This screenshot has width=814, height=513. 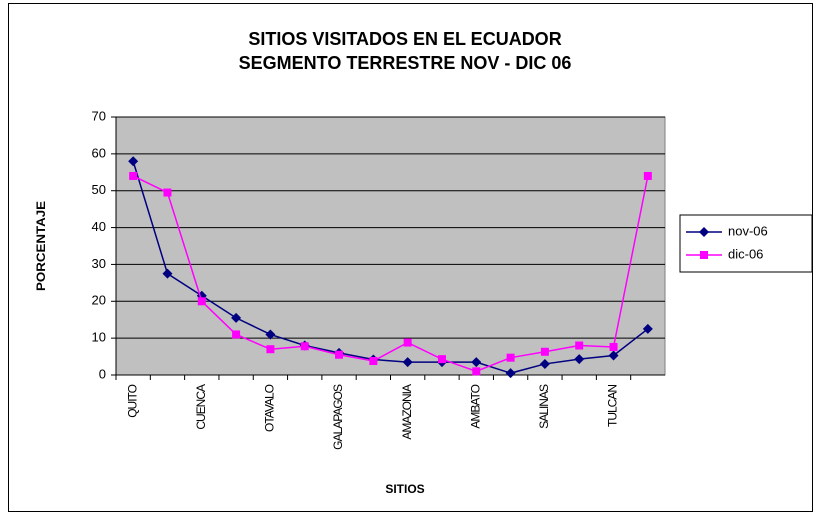 I want to click on x-tick-label: GALAPAGOS, so click(x=338, y=417).